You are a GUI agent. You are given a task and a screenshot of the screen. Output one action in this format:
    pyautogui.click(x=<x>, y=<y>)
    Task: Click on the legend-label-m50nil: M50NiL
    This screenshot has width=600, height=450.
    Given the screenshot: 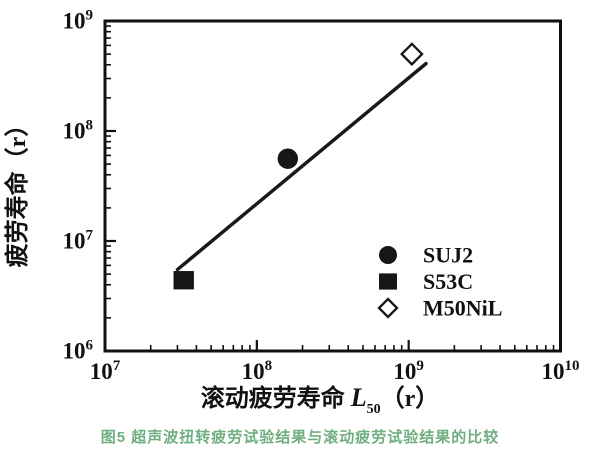 What is the action you would take?
    pyautogui.click(x=462, y=308)
    